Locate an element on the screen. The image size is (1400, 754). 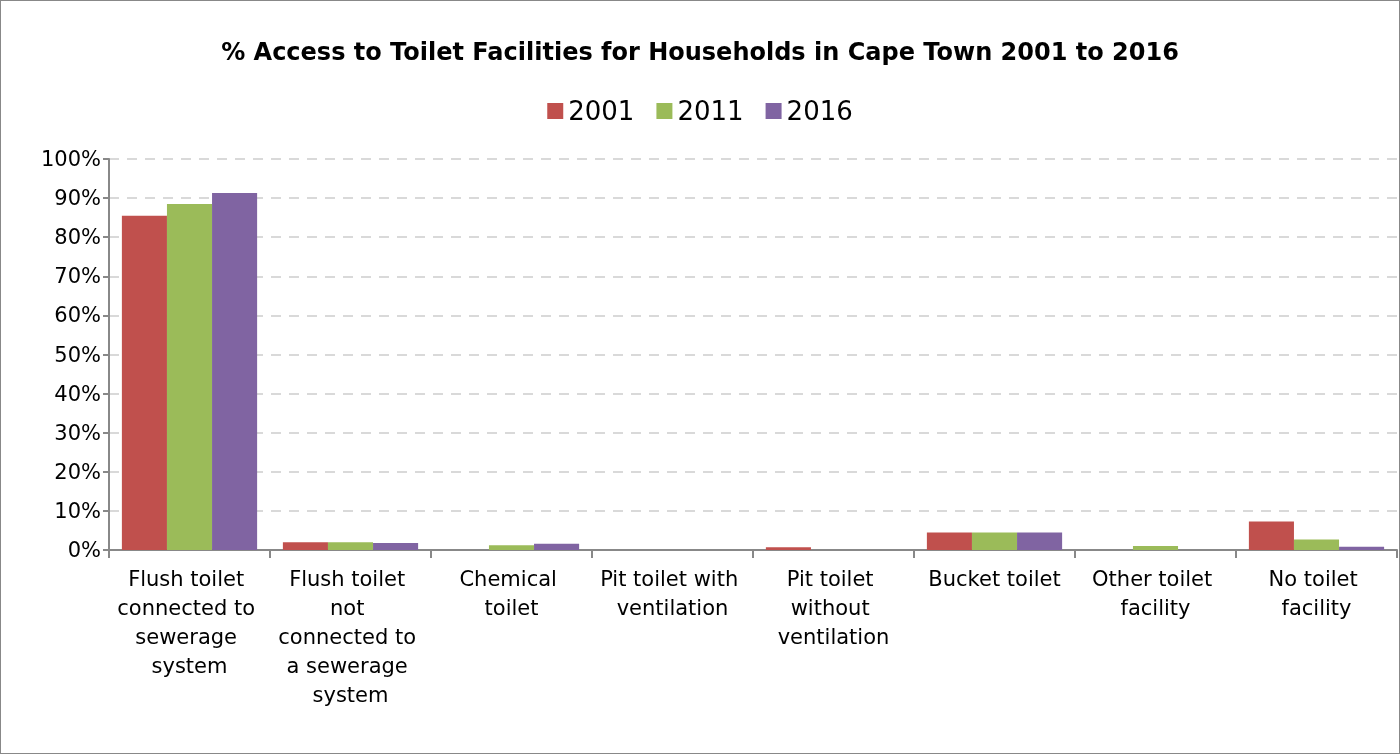
y-tick-label: 70% is located at coordinates (77, 276).